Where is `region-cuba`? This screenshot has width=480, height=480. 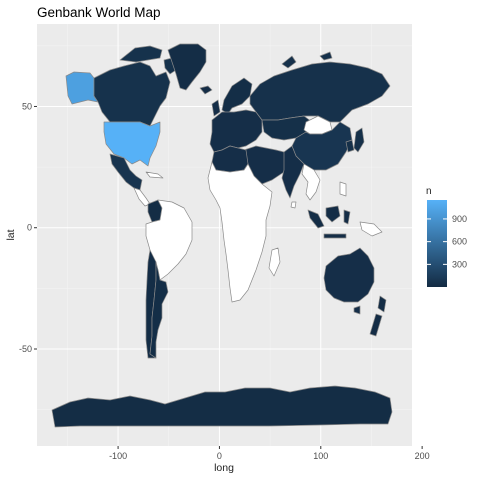
region-cuba is located at coordinates (154, 175).